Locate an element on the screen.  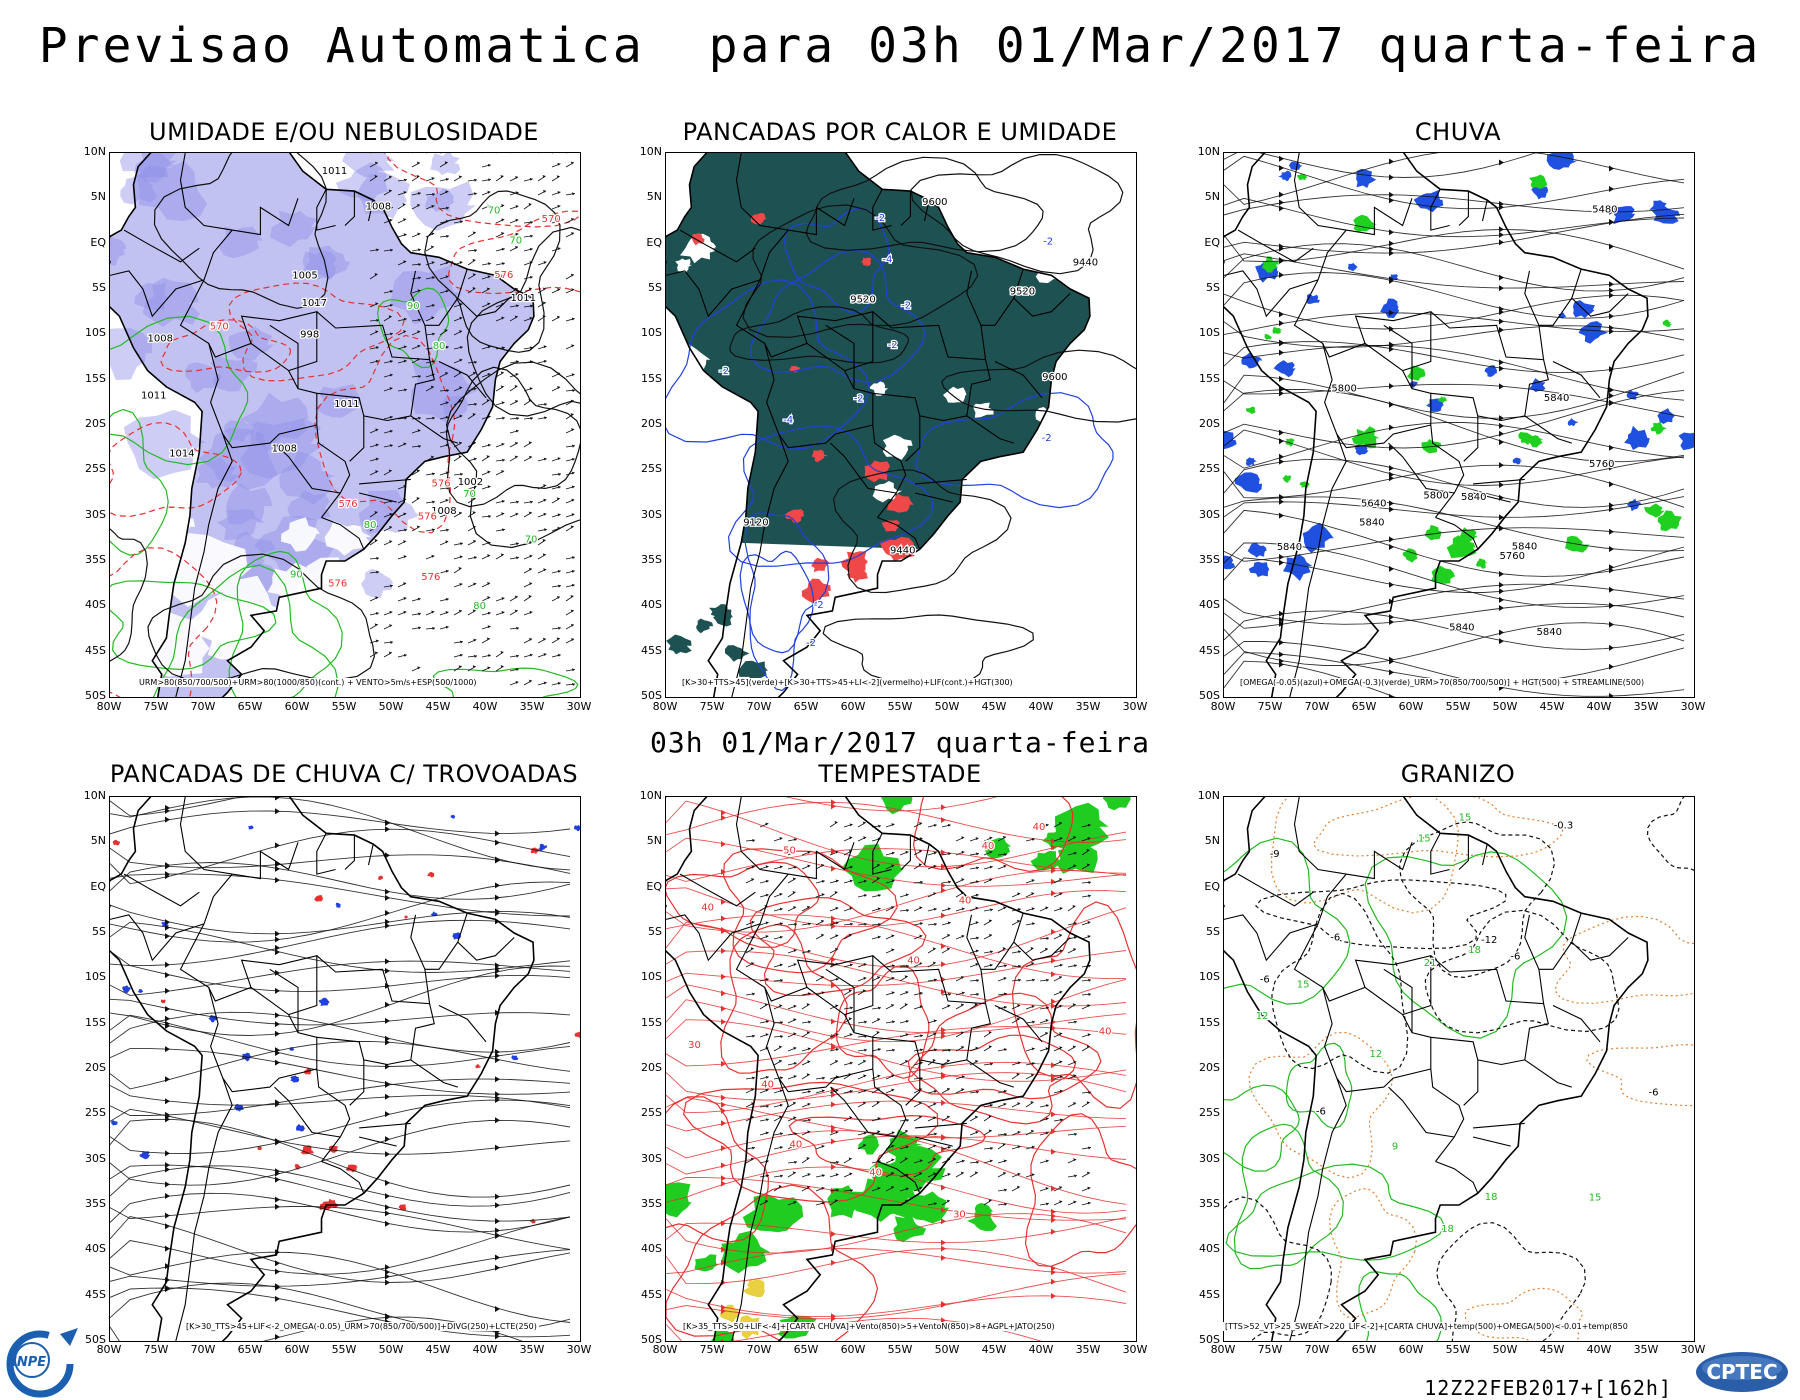
lat-tick-label: 40S is located at coordinates (1209, 1249).